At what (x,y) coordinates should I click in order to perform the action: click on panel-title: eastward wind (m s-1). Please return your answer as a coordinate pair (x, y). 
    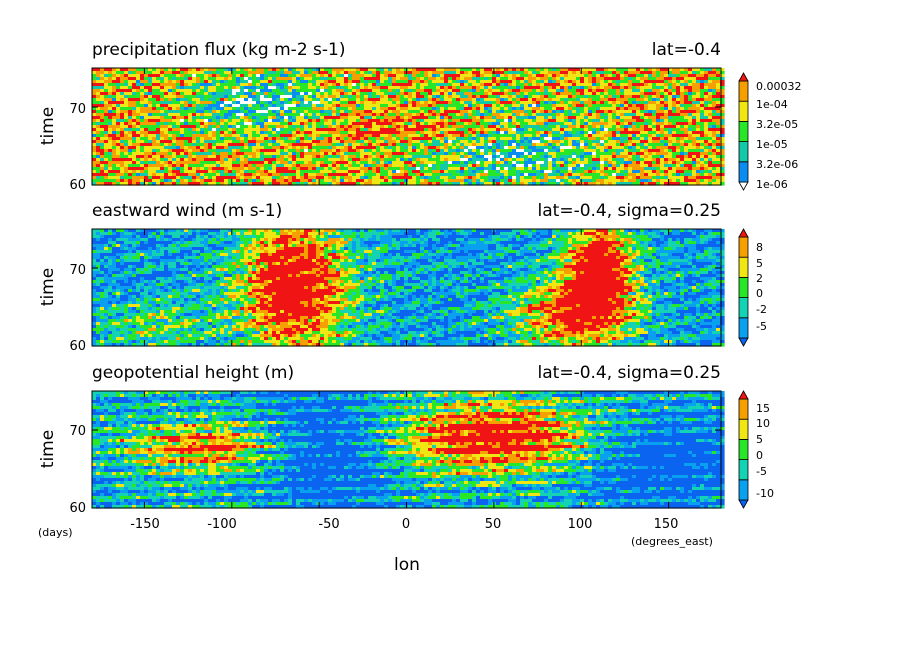
    Looking at the image, I should click on (187, 211).